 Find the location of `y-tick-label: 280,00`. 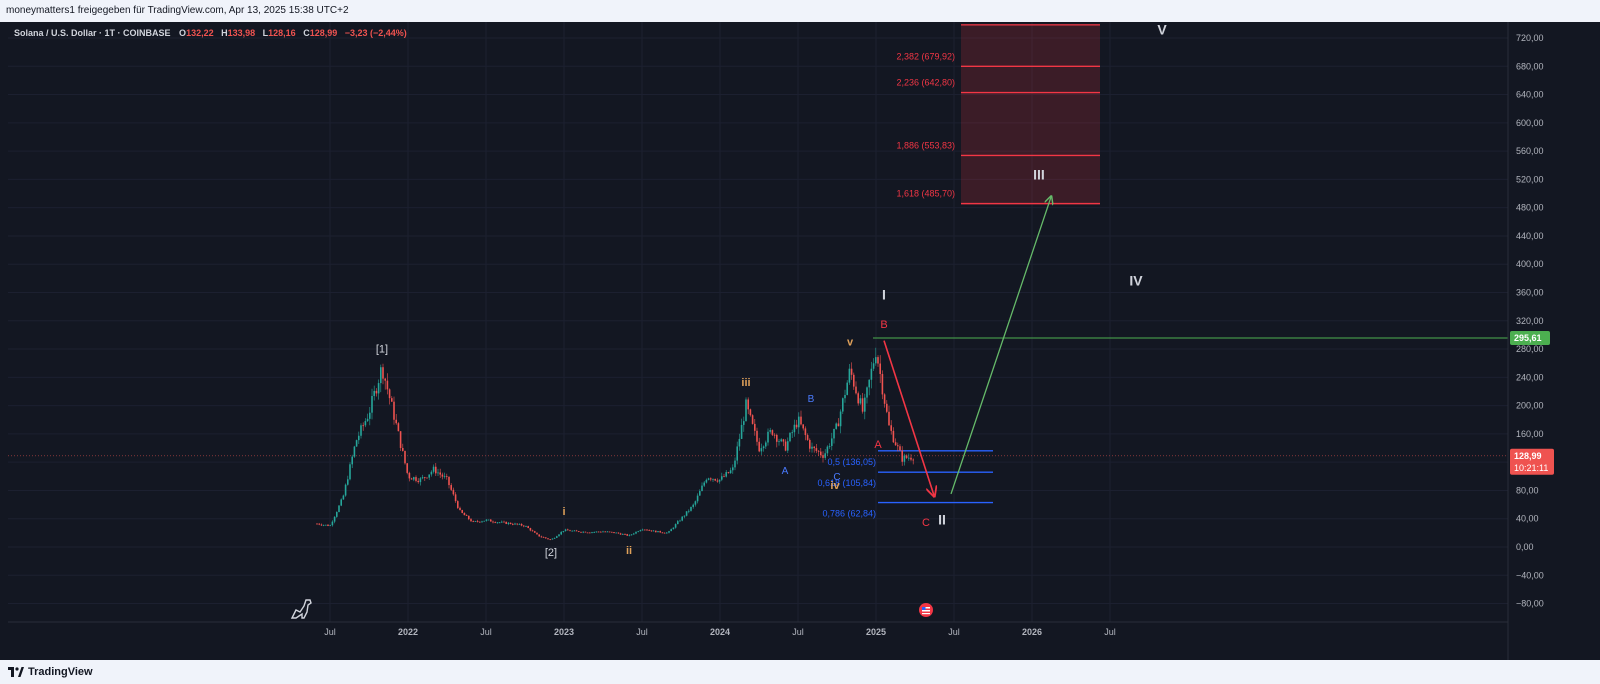

y-tick-label: 280,00 is located at coordinates (1530, 349).